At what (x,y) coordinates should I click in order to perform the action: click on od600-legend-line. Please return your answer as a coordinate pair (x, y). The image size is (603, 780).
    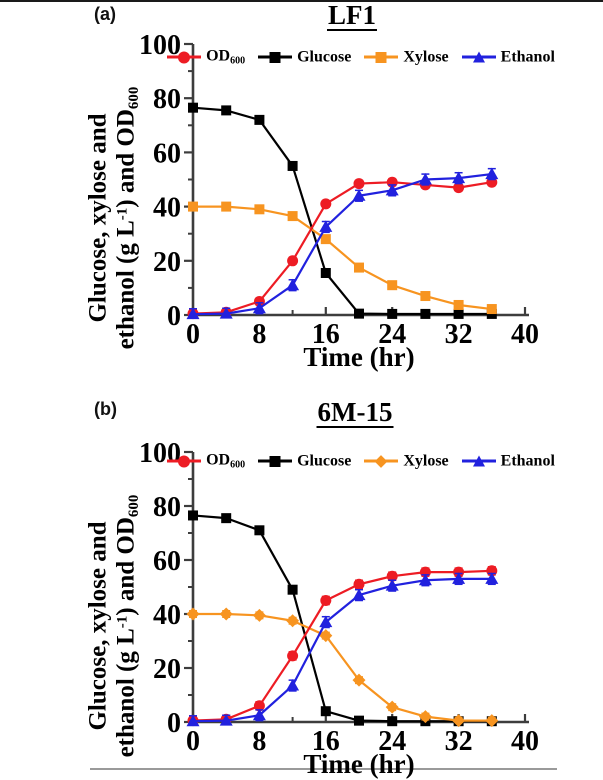
    Looking at the image, I should click on (184, 461).